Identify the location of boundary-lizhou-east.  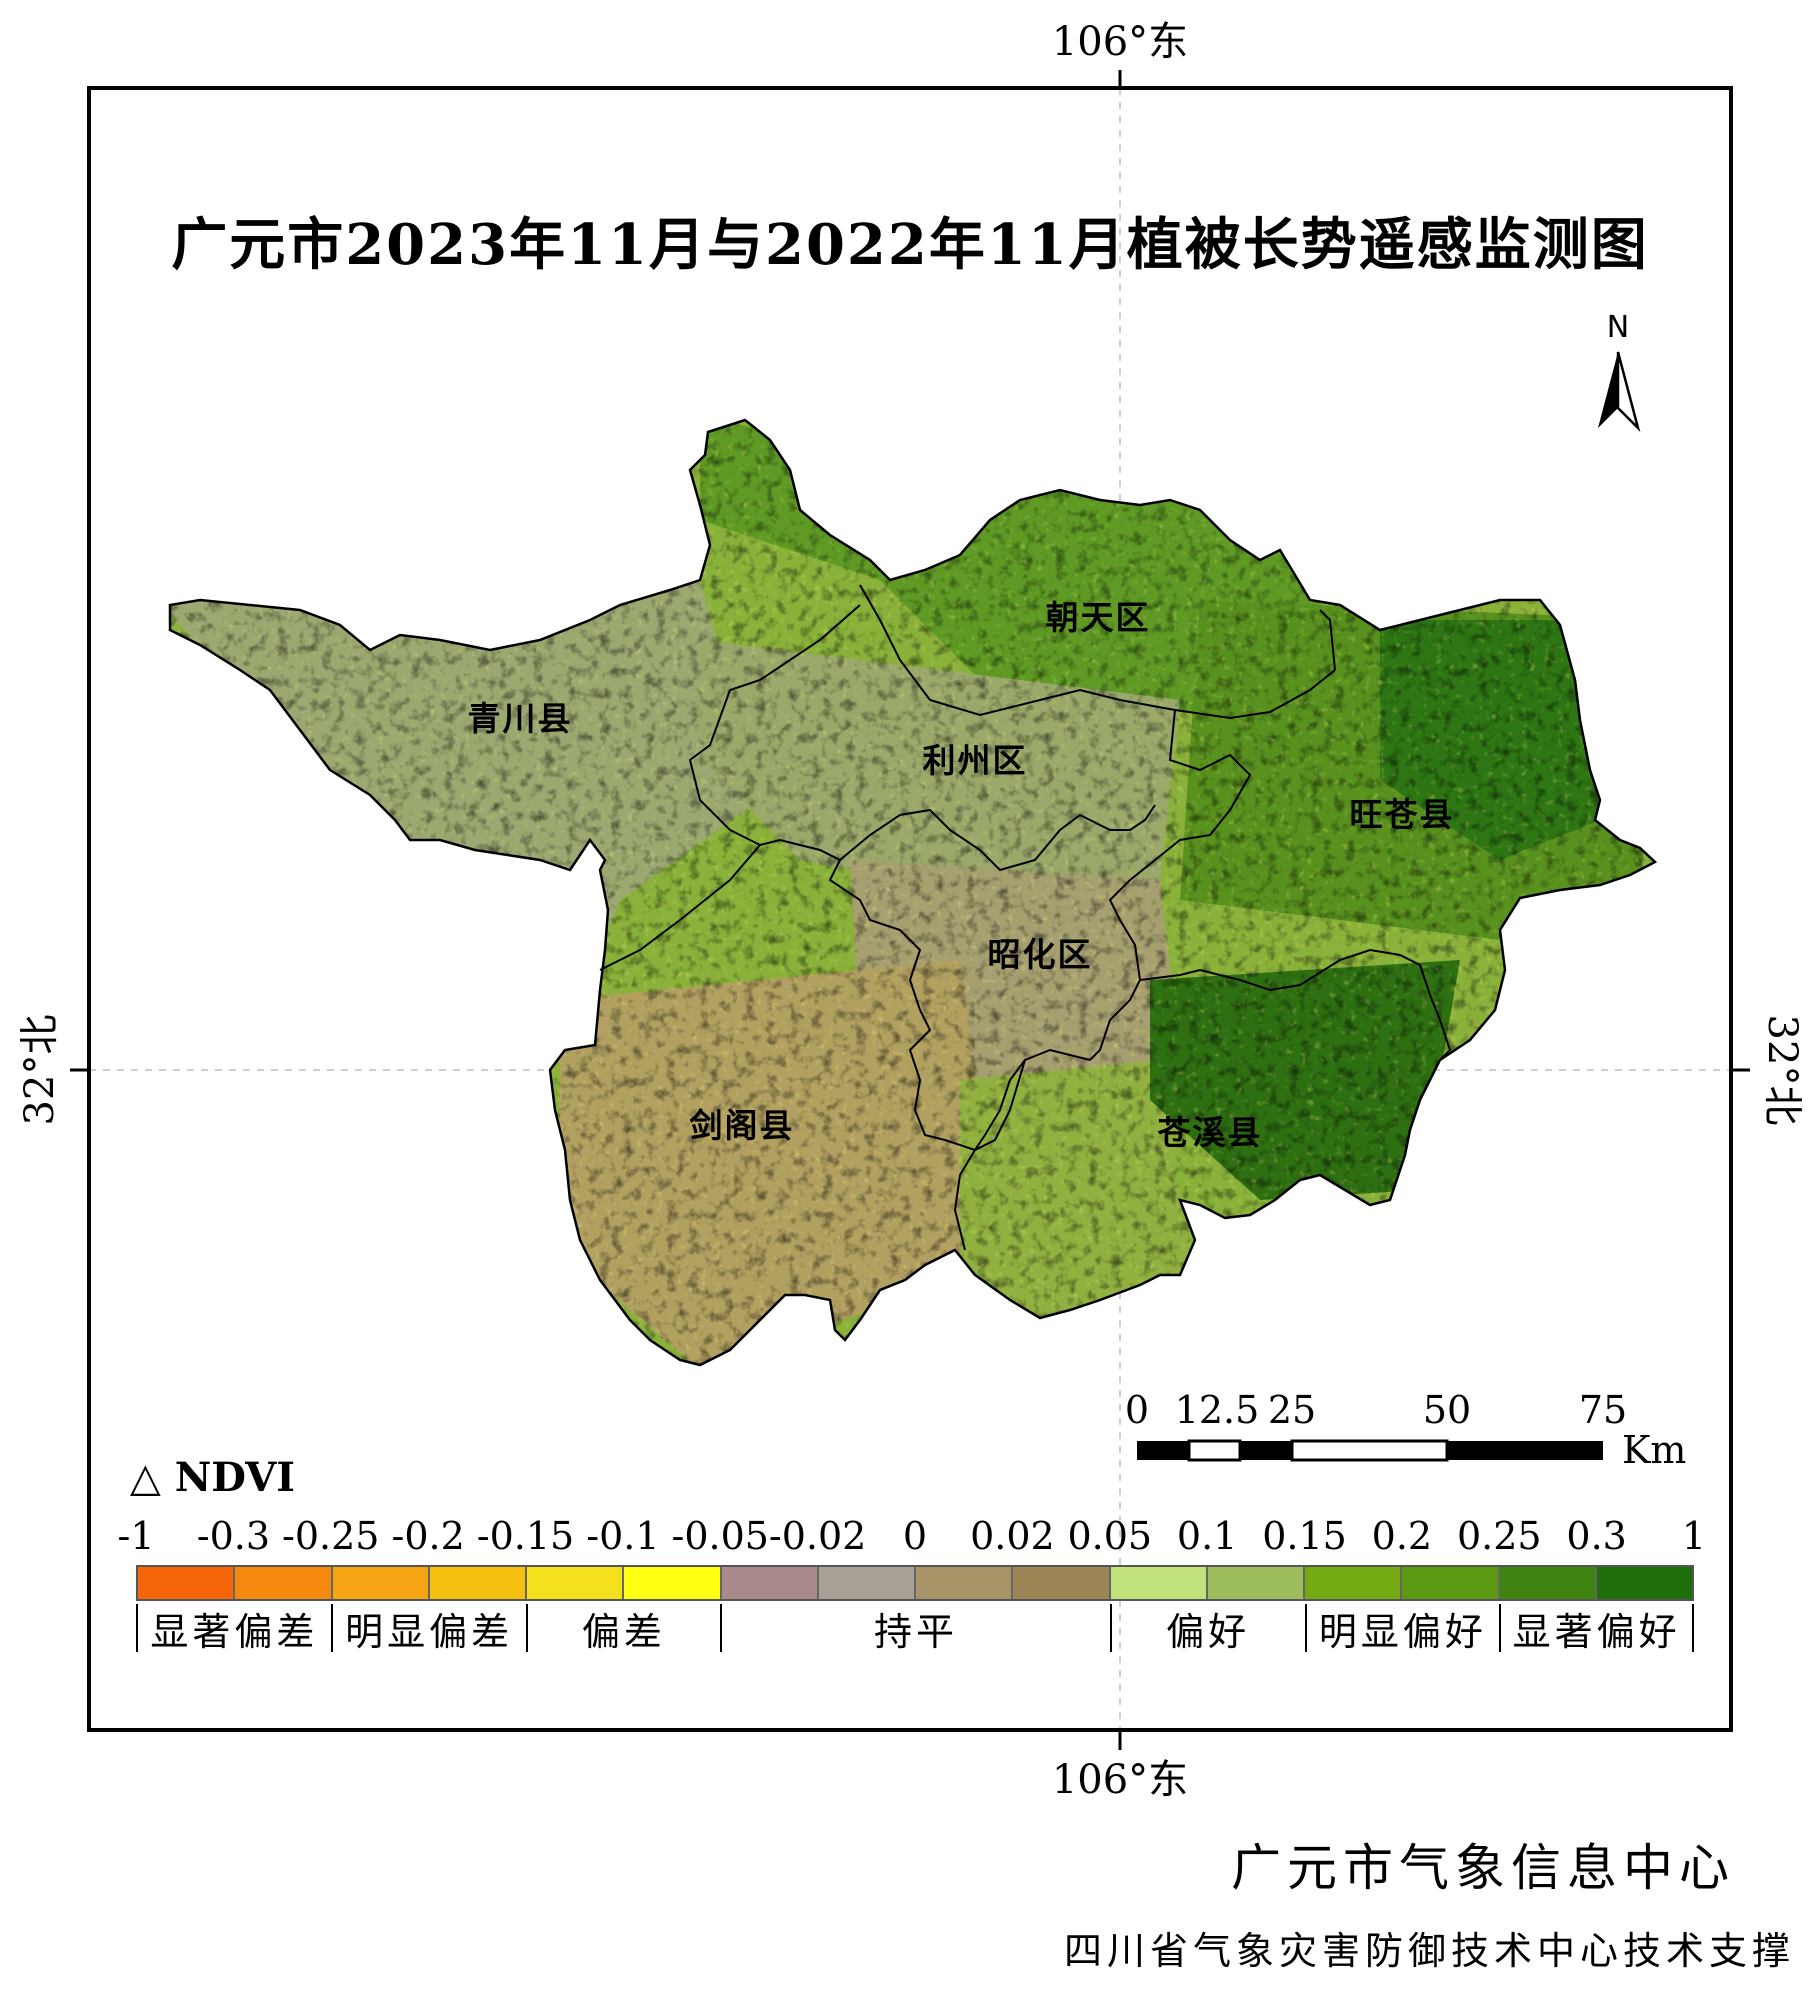
(1203, 785).